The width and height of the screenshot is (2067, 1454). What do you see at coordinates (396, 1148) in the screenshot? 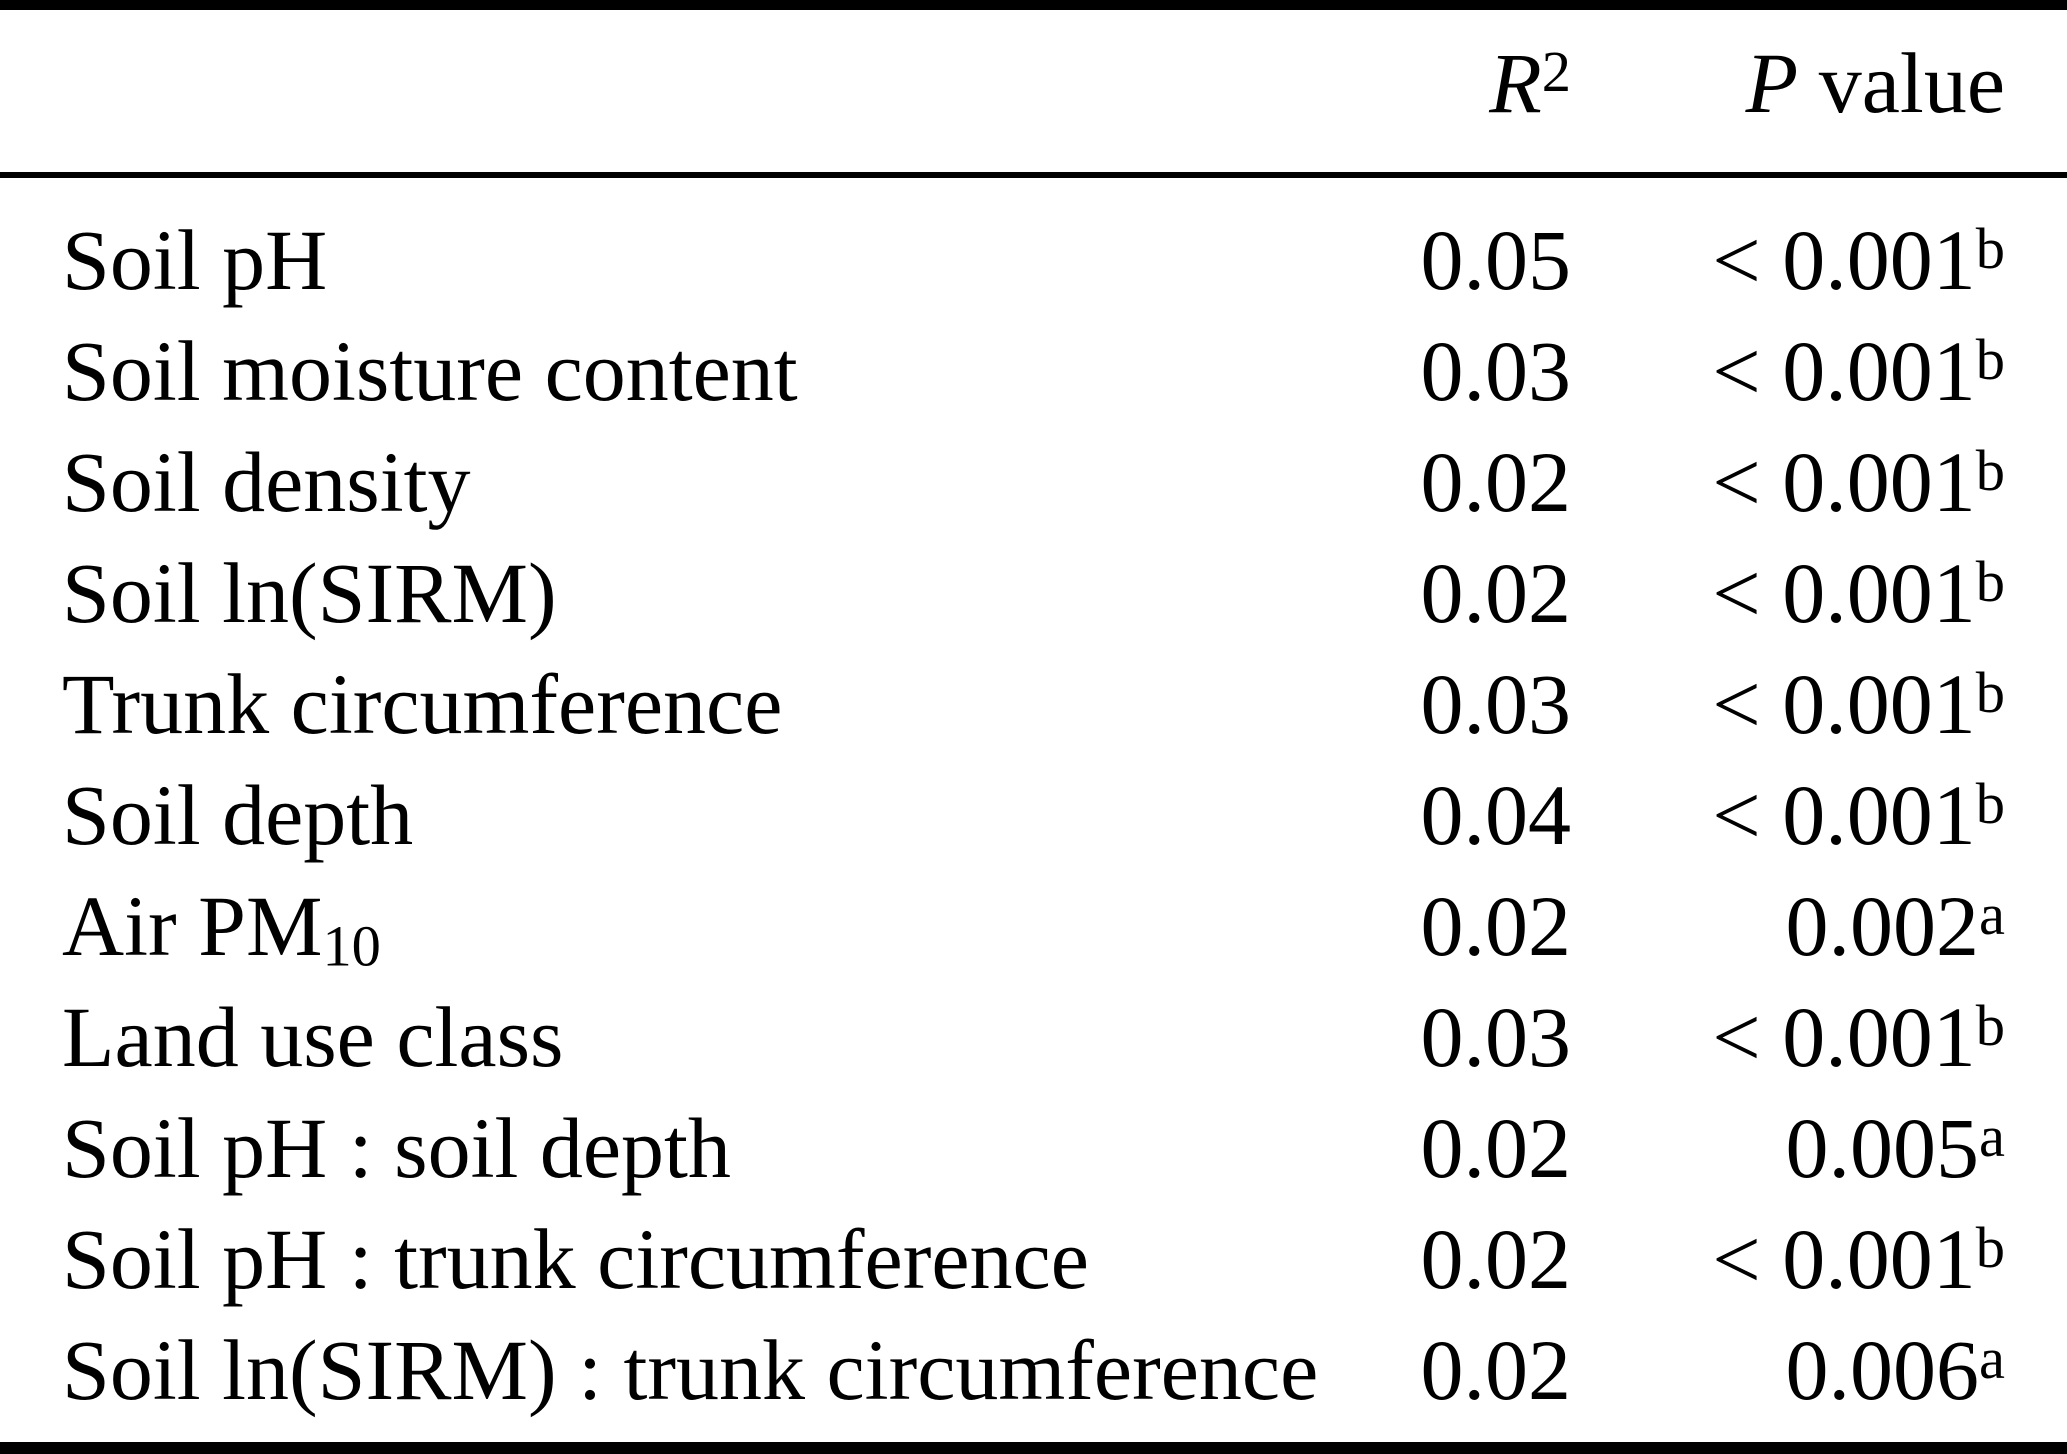
I see `row-variable-text: Soil pH : soil depth` at bounding box center [396, 1148].